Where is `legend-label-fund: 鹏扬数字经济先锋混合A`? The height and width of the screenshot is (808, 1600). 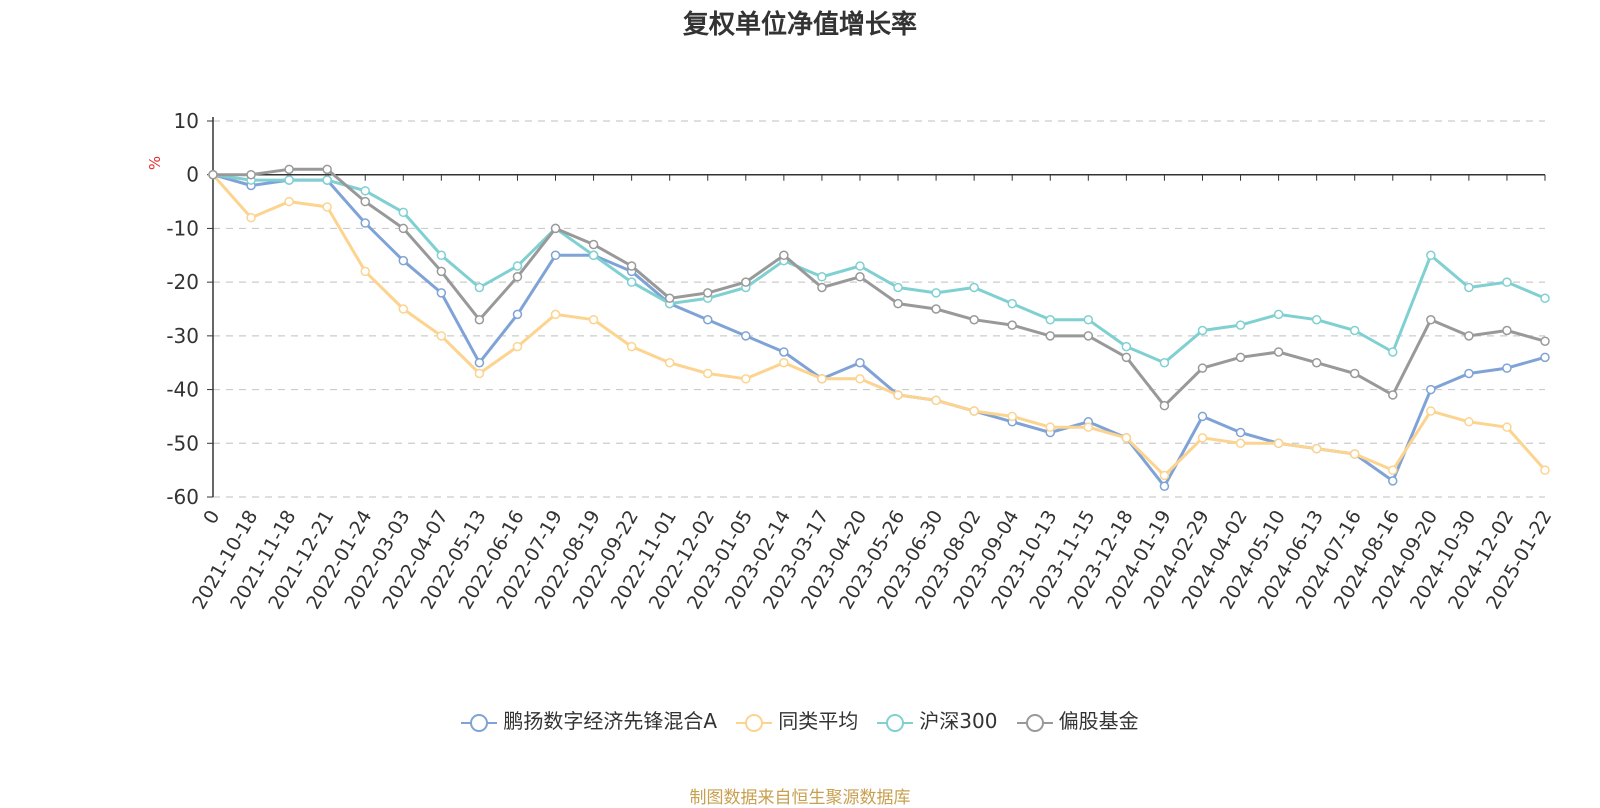
legend-label-fund: 鹏扬数字经济先锋混合A is located at coordinates (610, 721).